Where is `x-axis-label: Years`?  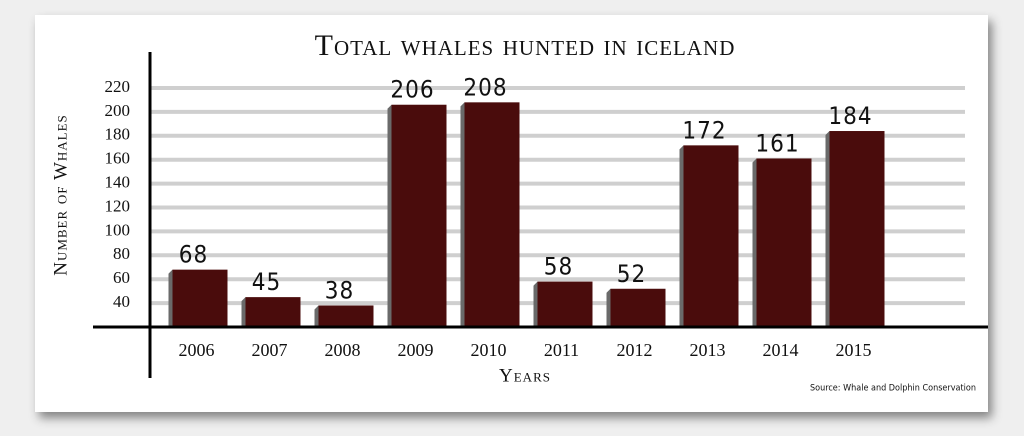
x-axis-label: Years is located at coordinates (525, 375).